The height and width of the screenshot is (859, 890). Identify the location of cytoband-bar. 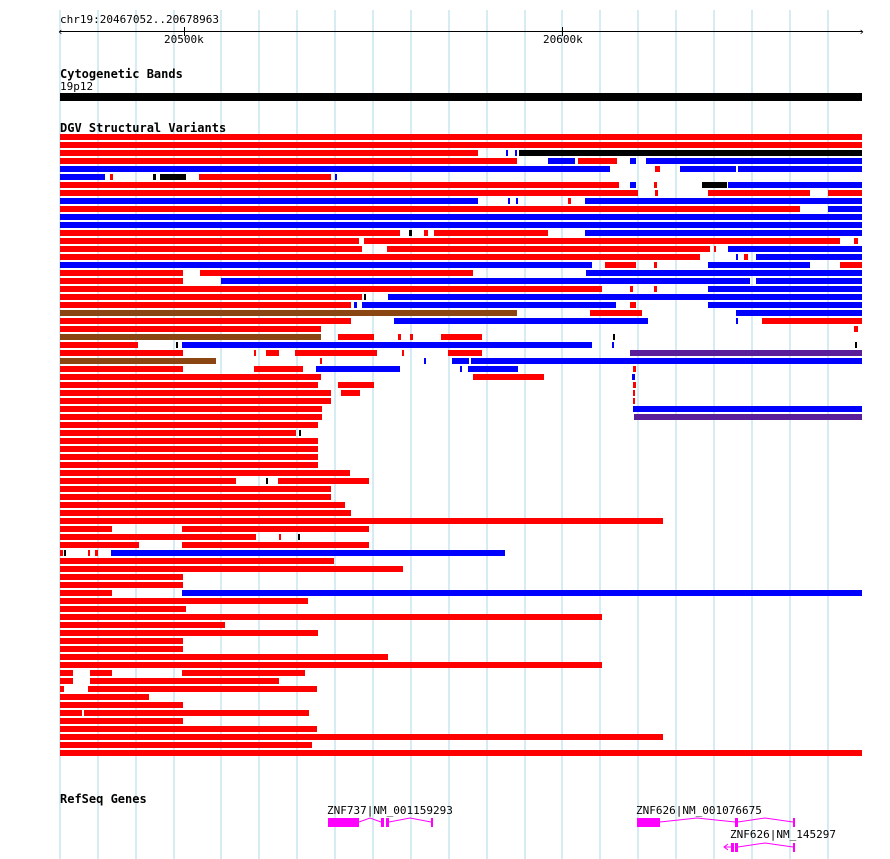
(461, 97).